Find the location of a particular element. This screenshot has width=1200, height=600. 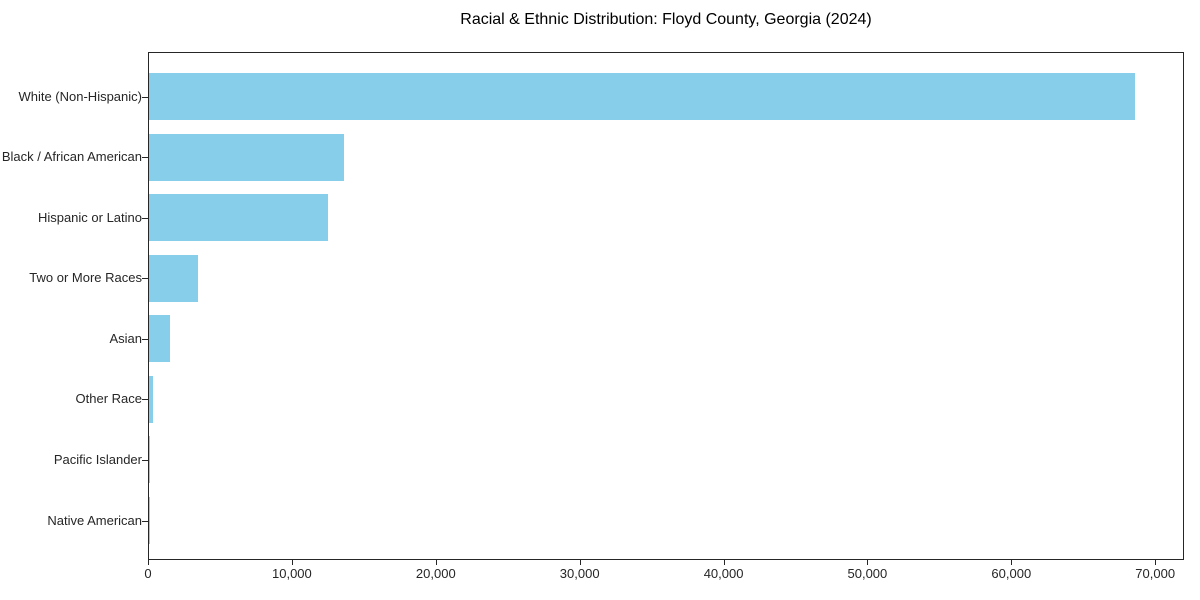

x-axis-tick-label: 30,000 is located at coordinates (579, 573).